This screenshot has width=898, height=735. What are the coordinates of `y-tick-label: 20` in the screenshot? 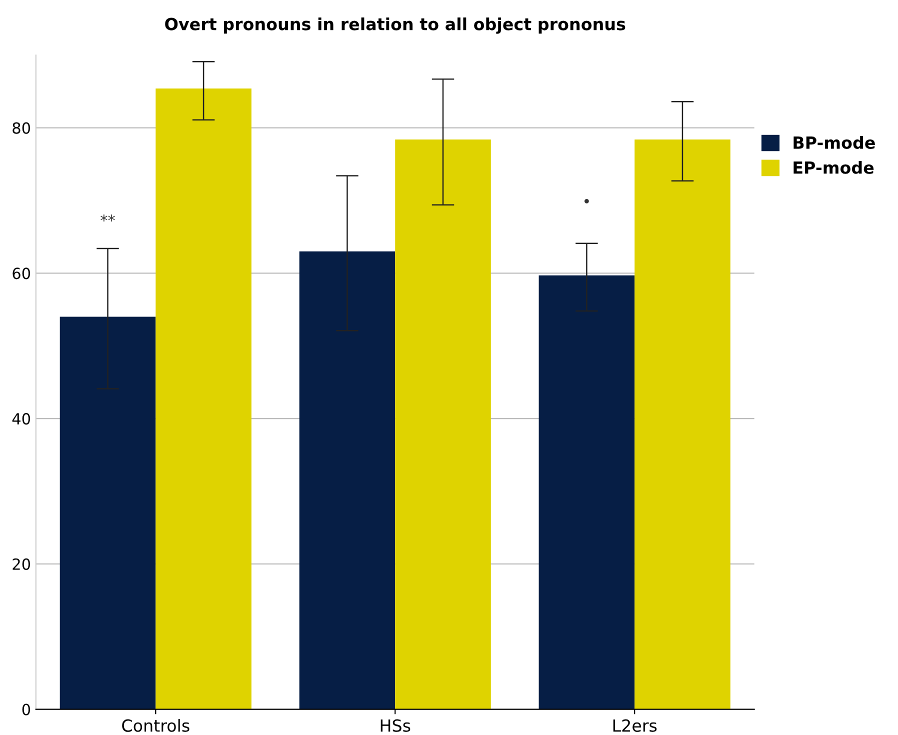 It's located at (21, 564).